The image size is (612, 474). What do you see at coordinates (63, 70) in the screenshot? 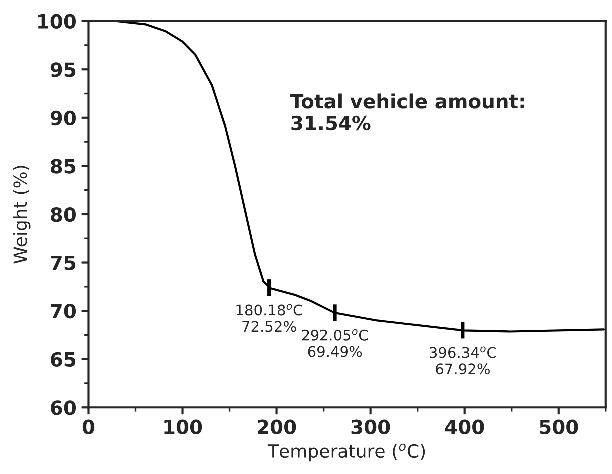
I see `y-tick-label: 95` at bounding box center [63, 70].